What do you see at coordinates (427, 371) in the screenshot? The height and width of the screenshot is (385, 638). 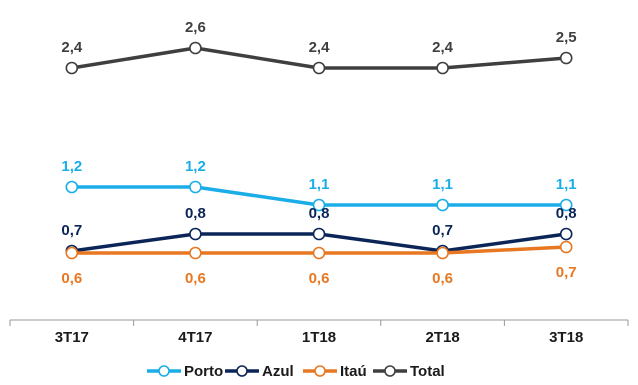 I see `legend-label: Total` at bounding box center [427, 371].